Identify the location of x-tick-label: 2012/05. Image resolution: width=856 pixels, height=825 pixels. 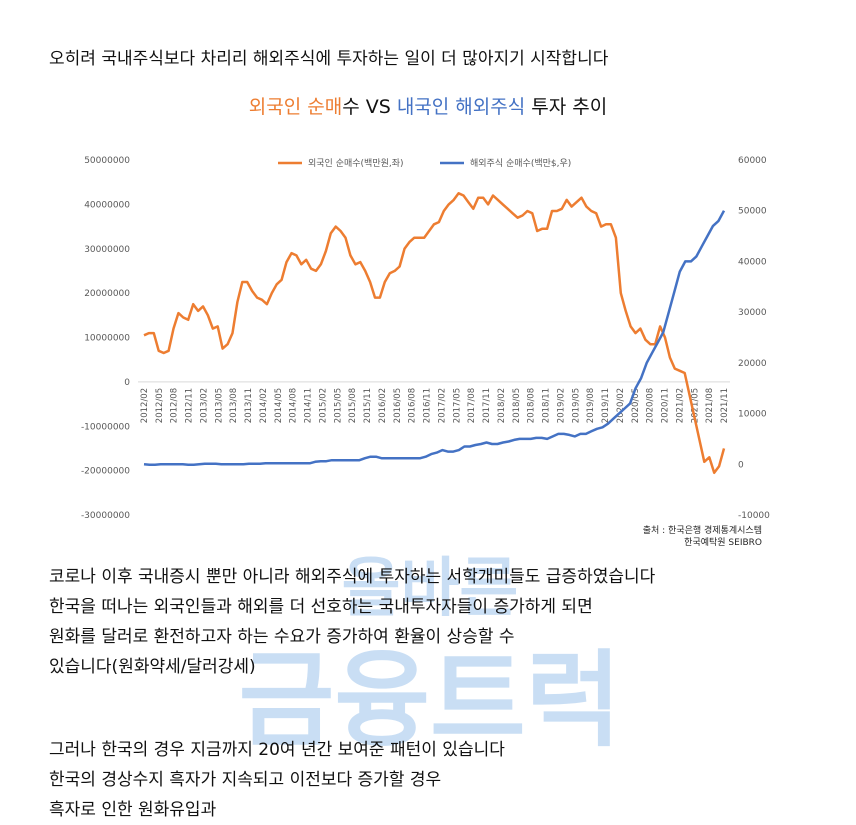
(160, 405).